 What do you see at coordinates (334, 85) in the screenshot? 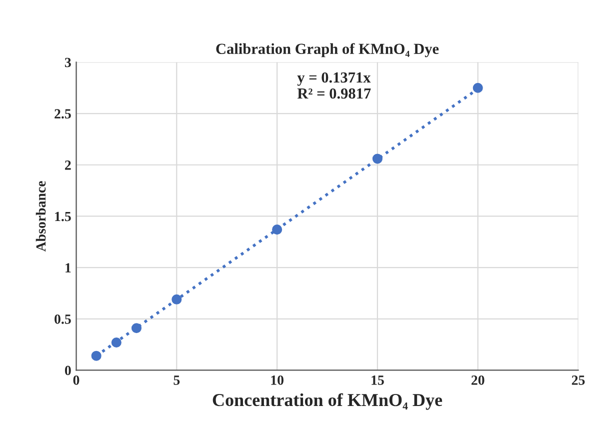
I see `annotation: y = 0.1371x R² = 0.9817` at bounding box center [334, 85].